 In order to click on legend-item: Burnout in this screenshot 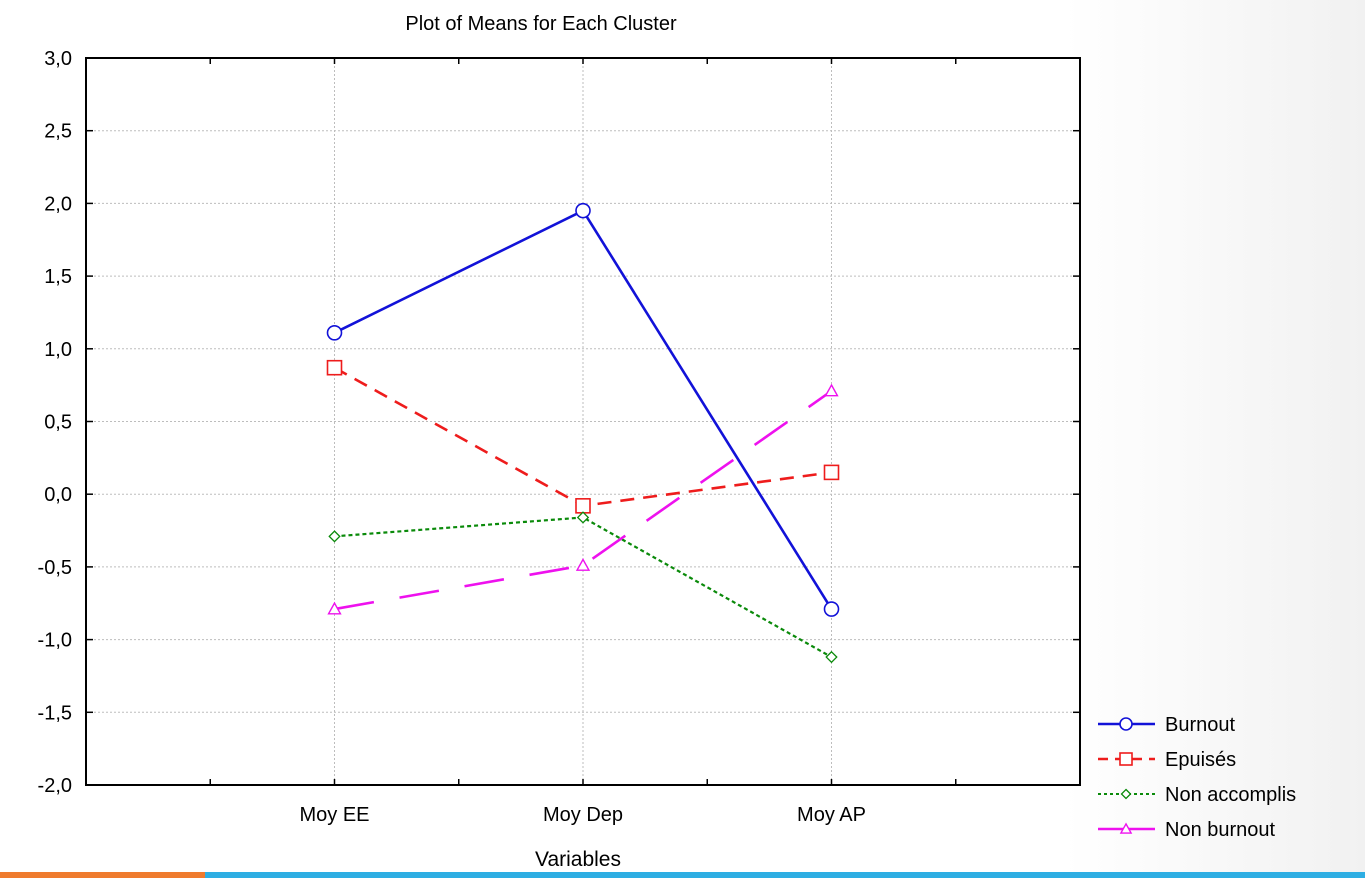, I will do `click(1166, 725)`.